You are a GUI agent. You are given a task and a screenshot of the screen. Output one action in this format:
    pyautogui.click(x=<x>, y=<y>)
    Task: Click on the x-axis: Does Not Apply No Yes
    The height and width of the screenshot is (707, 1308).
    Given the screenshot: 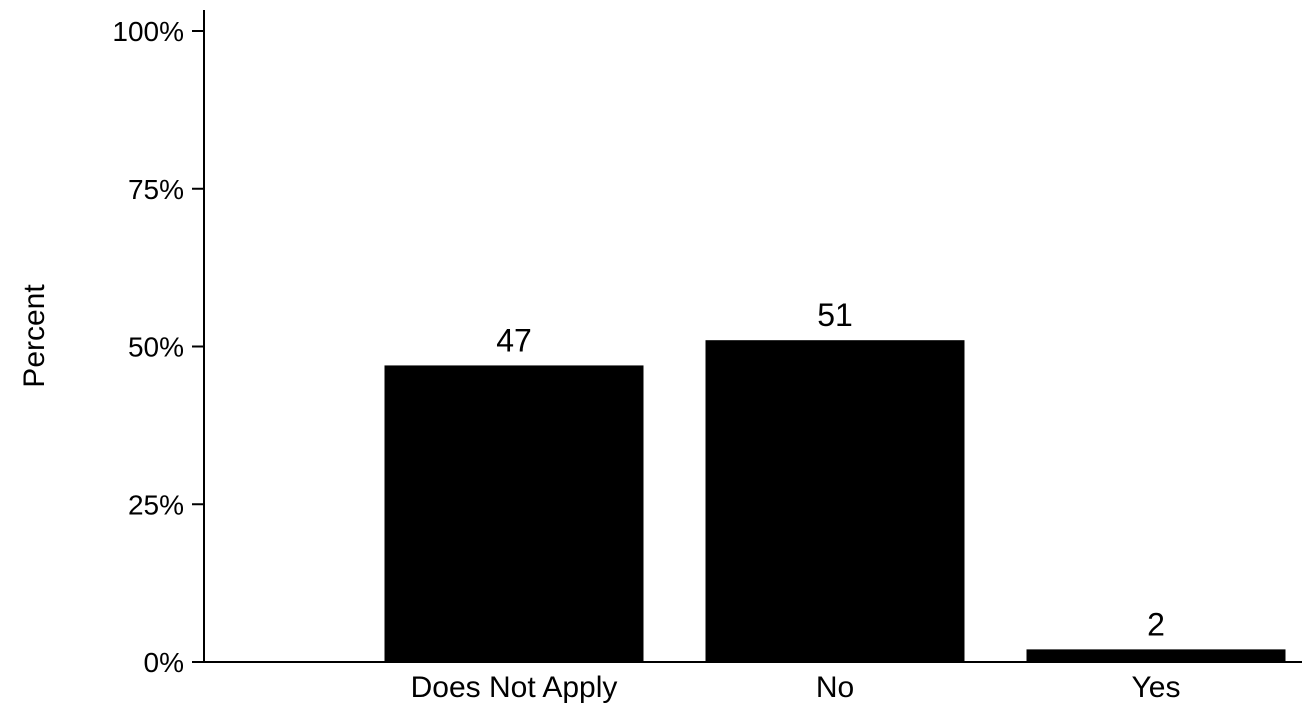 What is the action you would take?
    pyautogui.click(x=752, y=682)
    